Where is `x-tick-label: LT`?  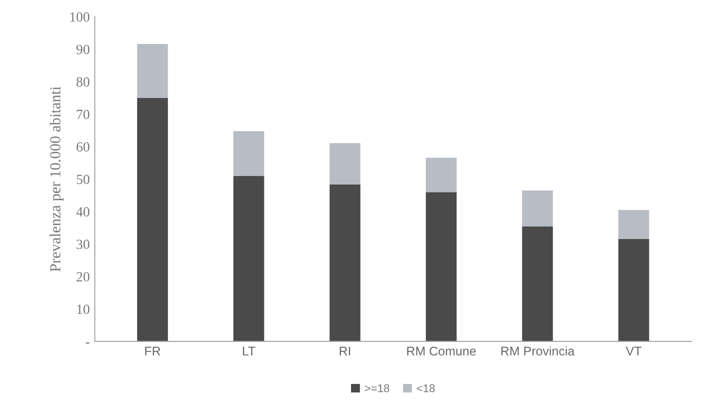
x-tick-label: LT is located at coordinates (249, 351).